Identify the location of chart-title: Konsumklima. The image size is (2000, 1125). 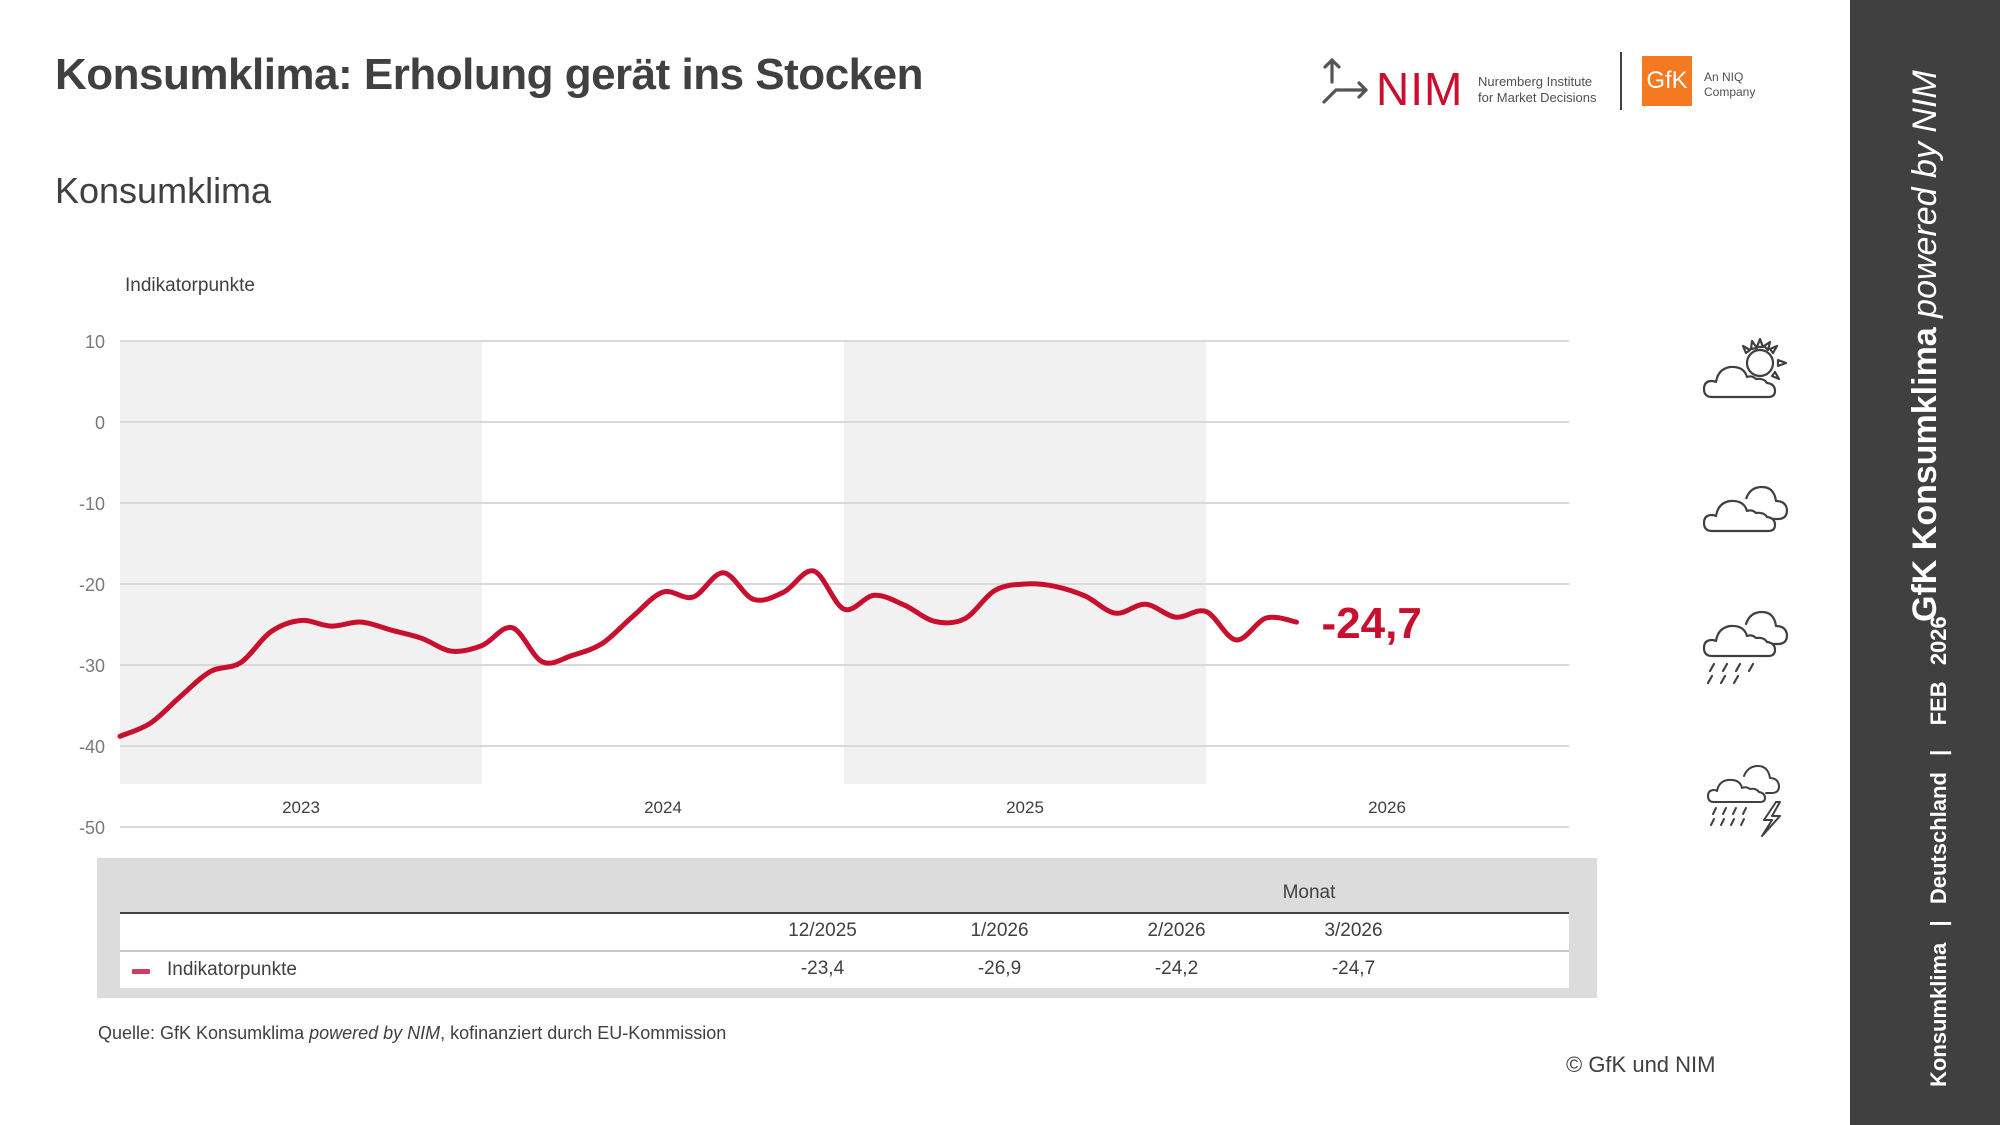
(163, 190).